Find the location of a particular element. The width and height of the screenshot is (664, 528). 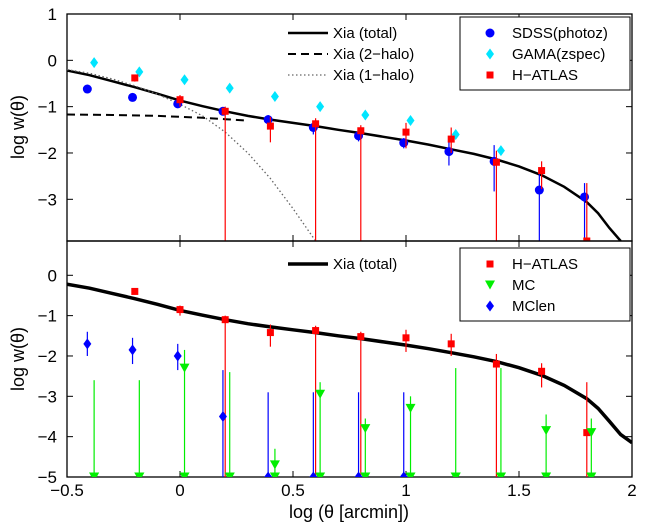

bottom-y-tick-label: 0 is located at coordinates (52, 275).